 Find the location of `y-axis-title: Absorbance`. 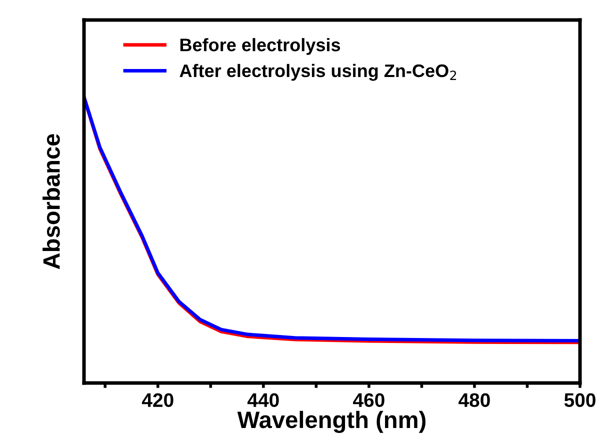

y-axis-title: Absorbance is located at coordinates (51, 202).